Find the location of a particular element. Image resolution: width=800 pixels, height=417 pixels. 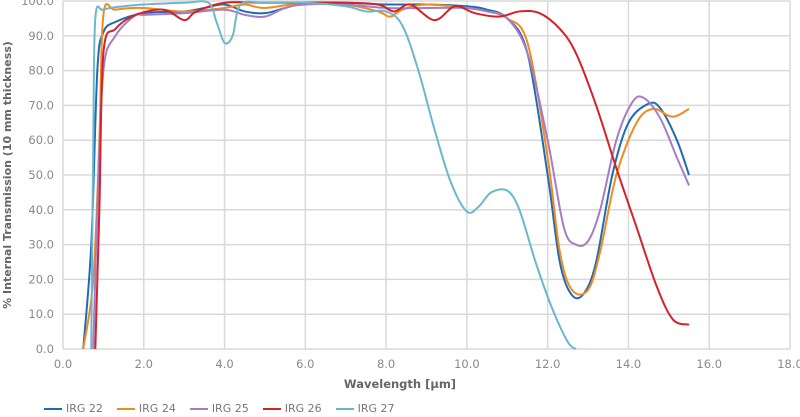

y-tick-label: 80.0 is located at coordinates (41, 71).